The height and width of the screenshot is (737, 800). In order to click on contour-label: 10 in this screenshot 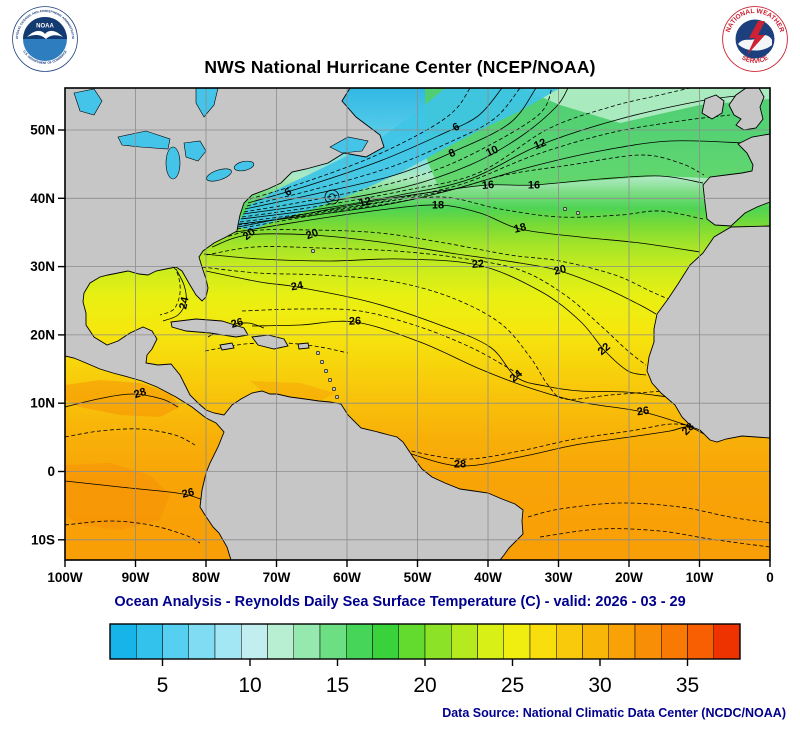, I will do `click(492, 151)`.